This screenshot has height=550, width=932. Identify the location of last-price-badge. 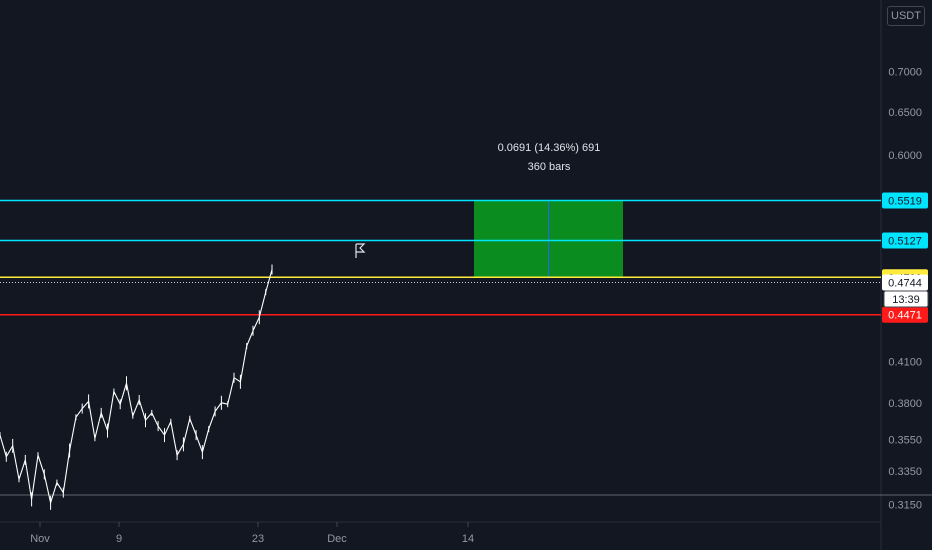
(905, 282).